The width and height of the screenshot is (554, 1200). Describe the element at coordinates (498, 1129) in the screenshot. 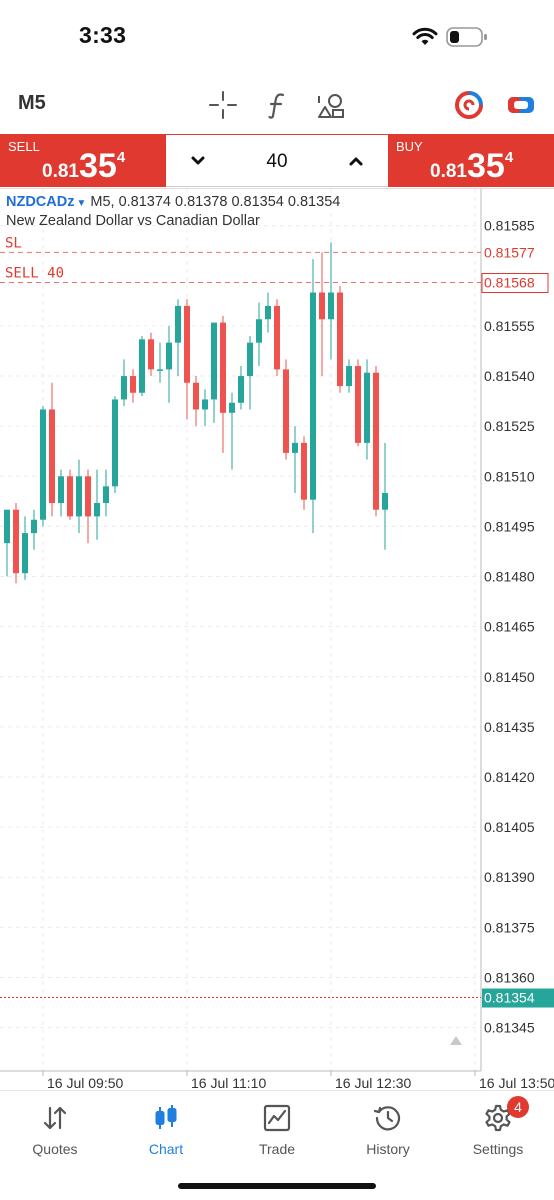

I see `tab-settings: 4 Settings` at that location.